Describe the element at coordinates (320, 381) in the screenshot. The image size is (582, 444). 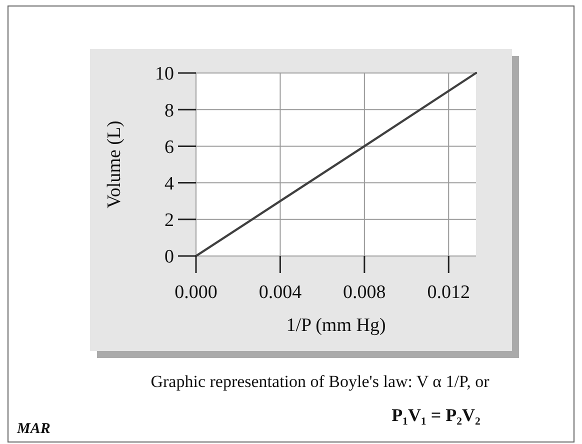
I see `text: Graphic representation of Boyle's law: V α 1/P, or` at that location.